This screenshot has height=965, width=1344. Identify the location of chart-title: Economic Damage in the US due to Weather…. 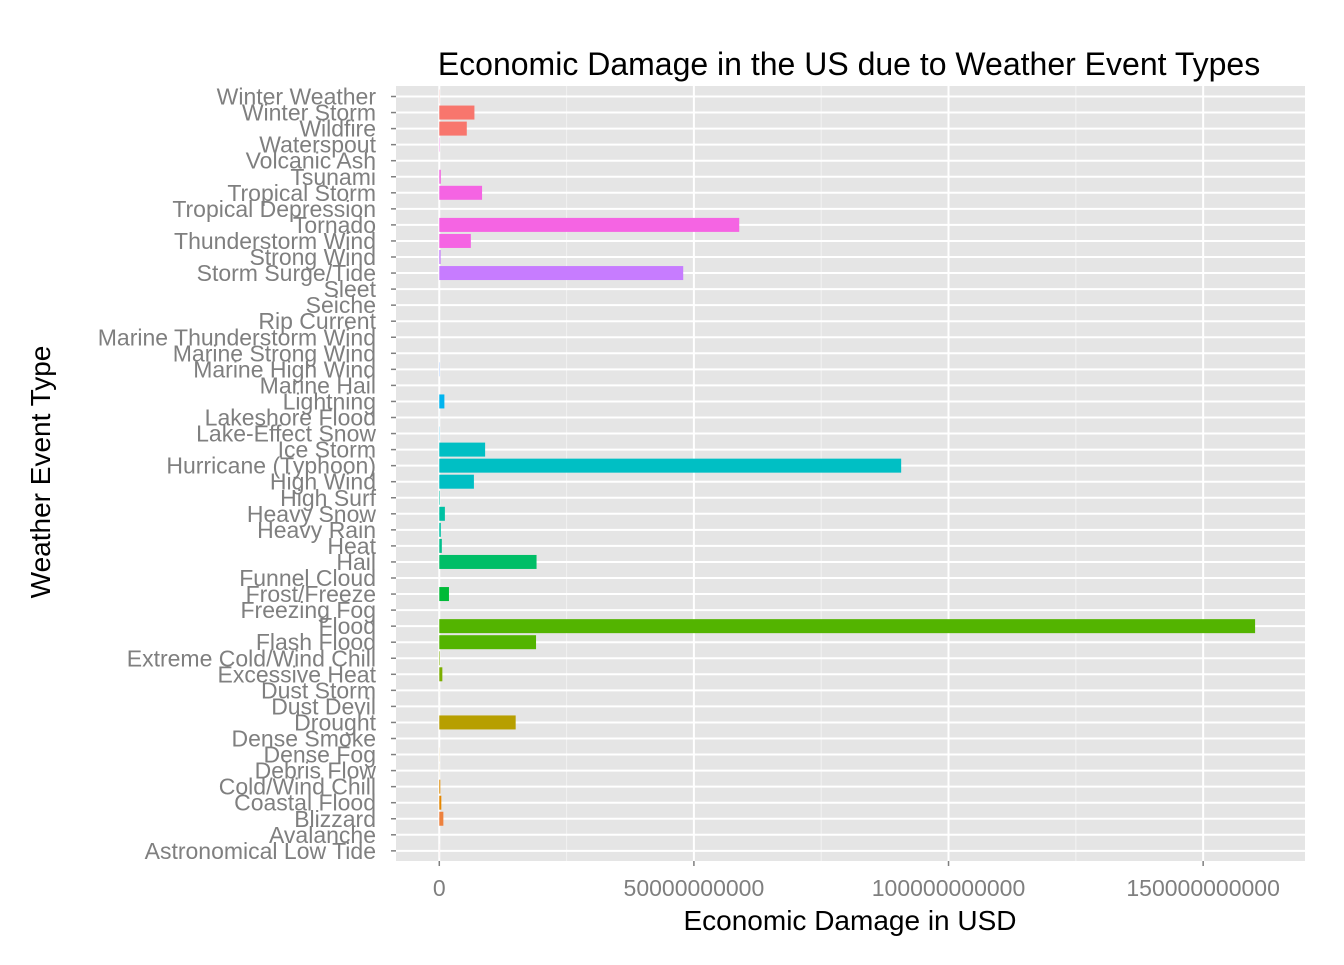
(849, 64).